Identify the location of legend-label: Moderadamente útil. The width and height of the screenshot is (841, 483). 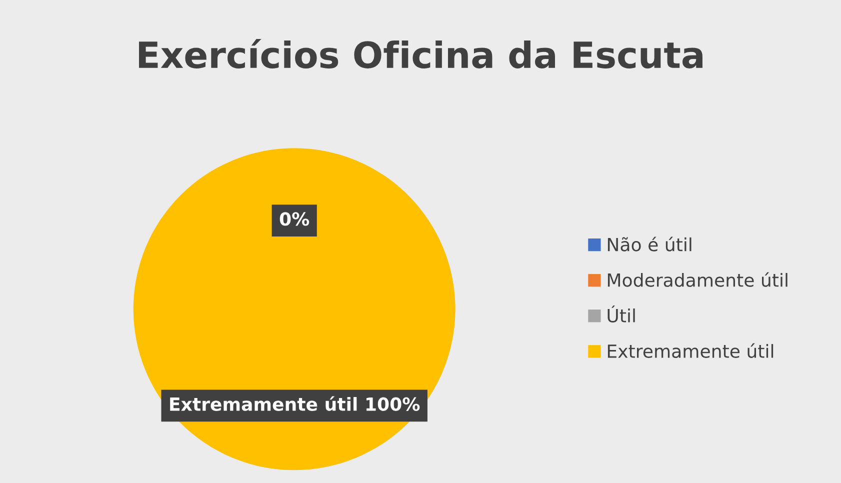
(698, 279).